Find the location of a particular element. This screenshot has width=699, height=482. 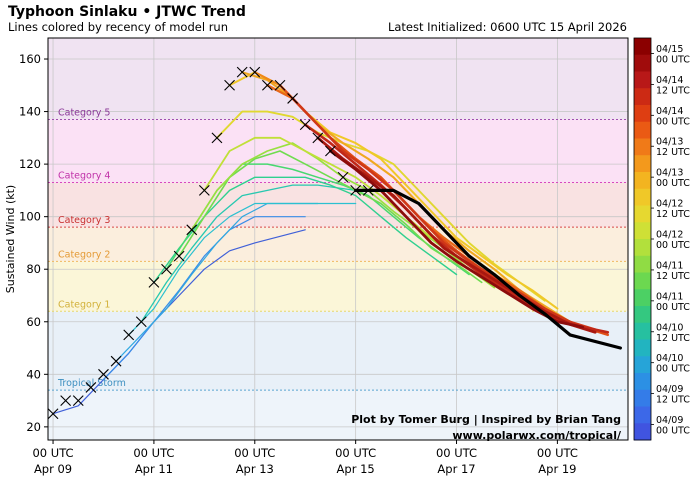

band-label-2: Category 2 is located at coordinates (84, 254).